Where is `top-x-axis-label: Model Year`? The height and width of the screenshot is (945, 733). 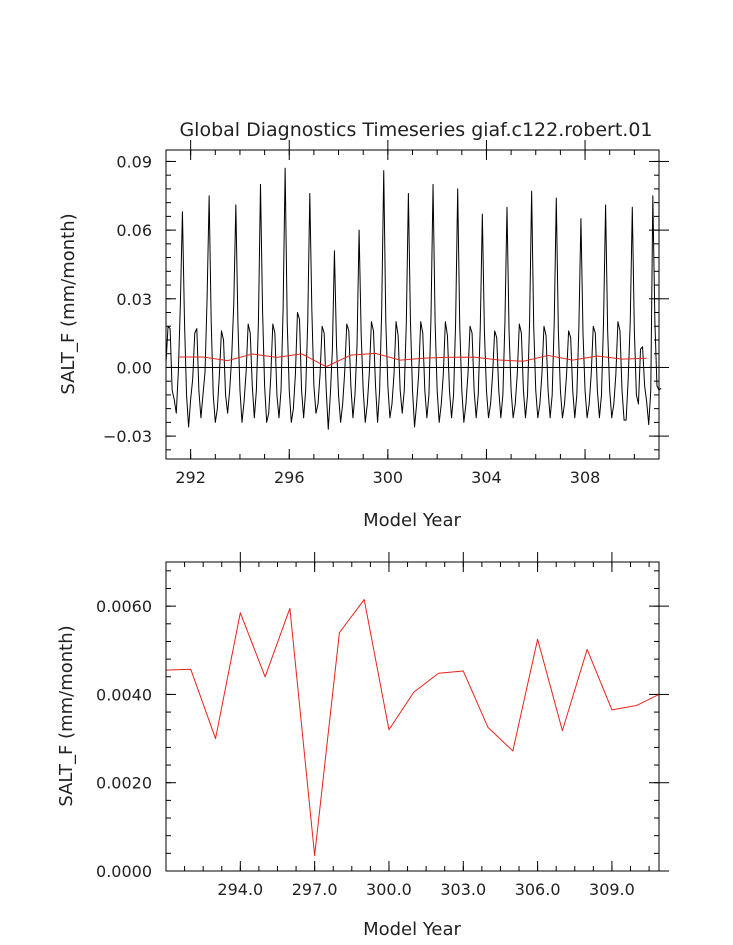 top-x-axis-label: Model Year is located at coordinates (412, 520).